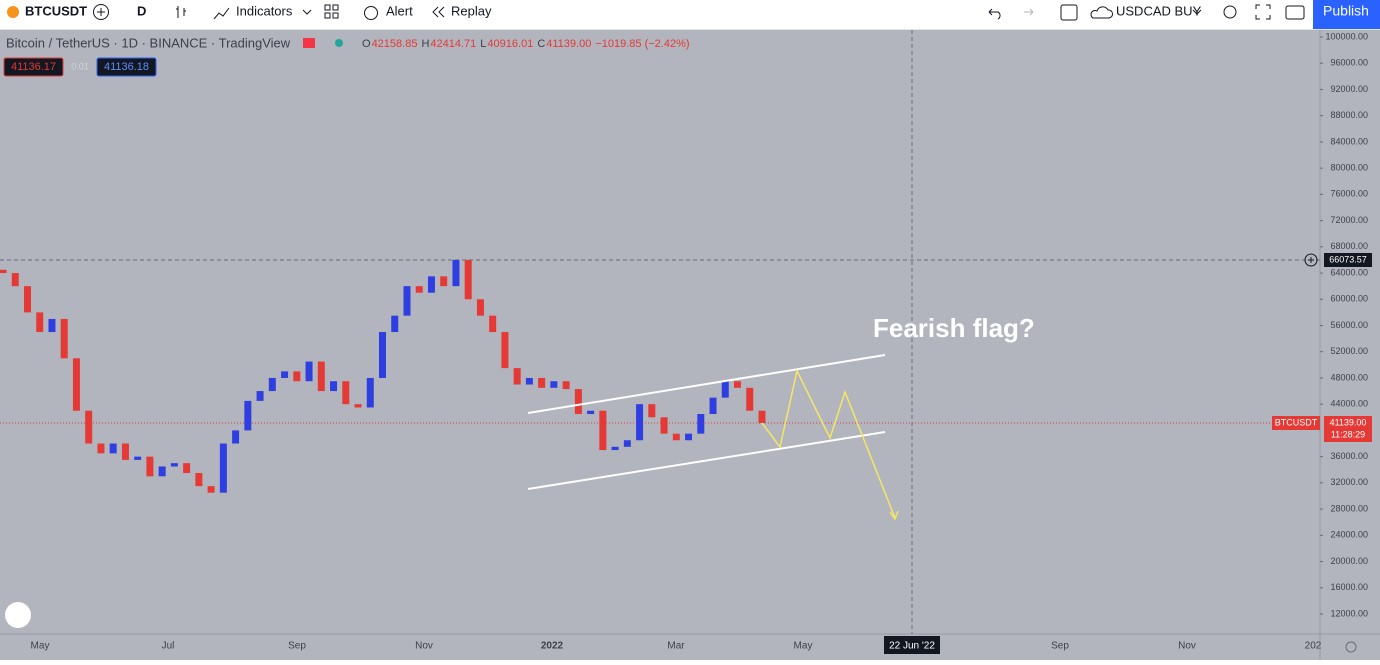 The height and width of the screenshot is (665, 1380). Describe the element at coordinates (1349, 456) in the screenshot. I see `y-tick-label: 36000.00` at that location.